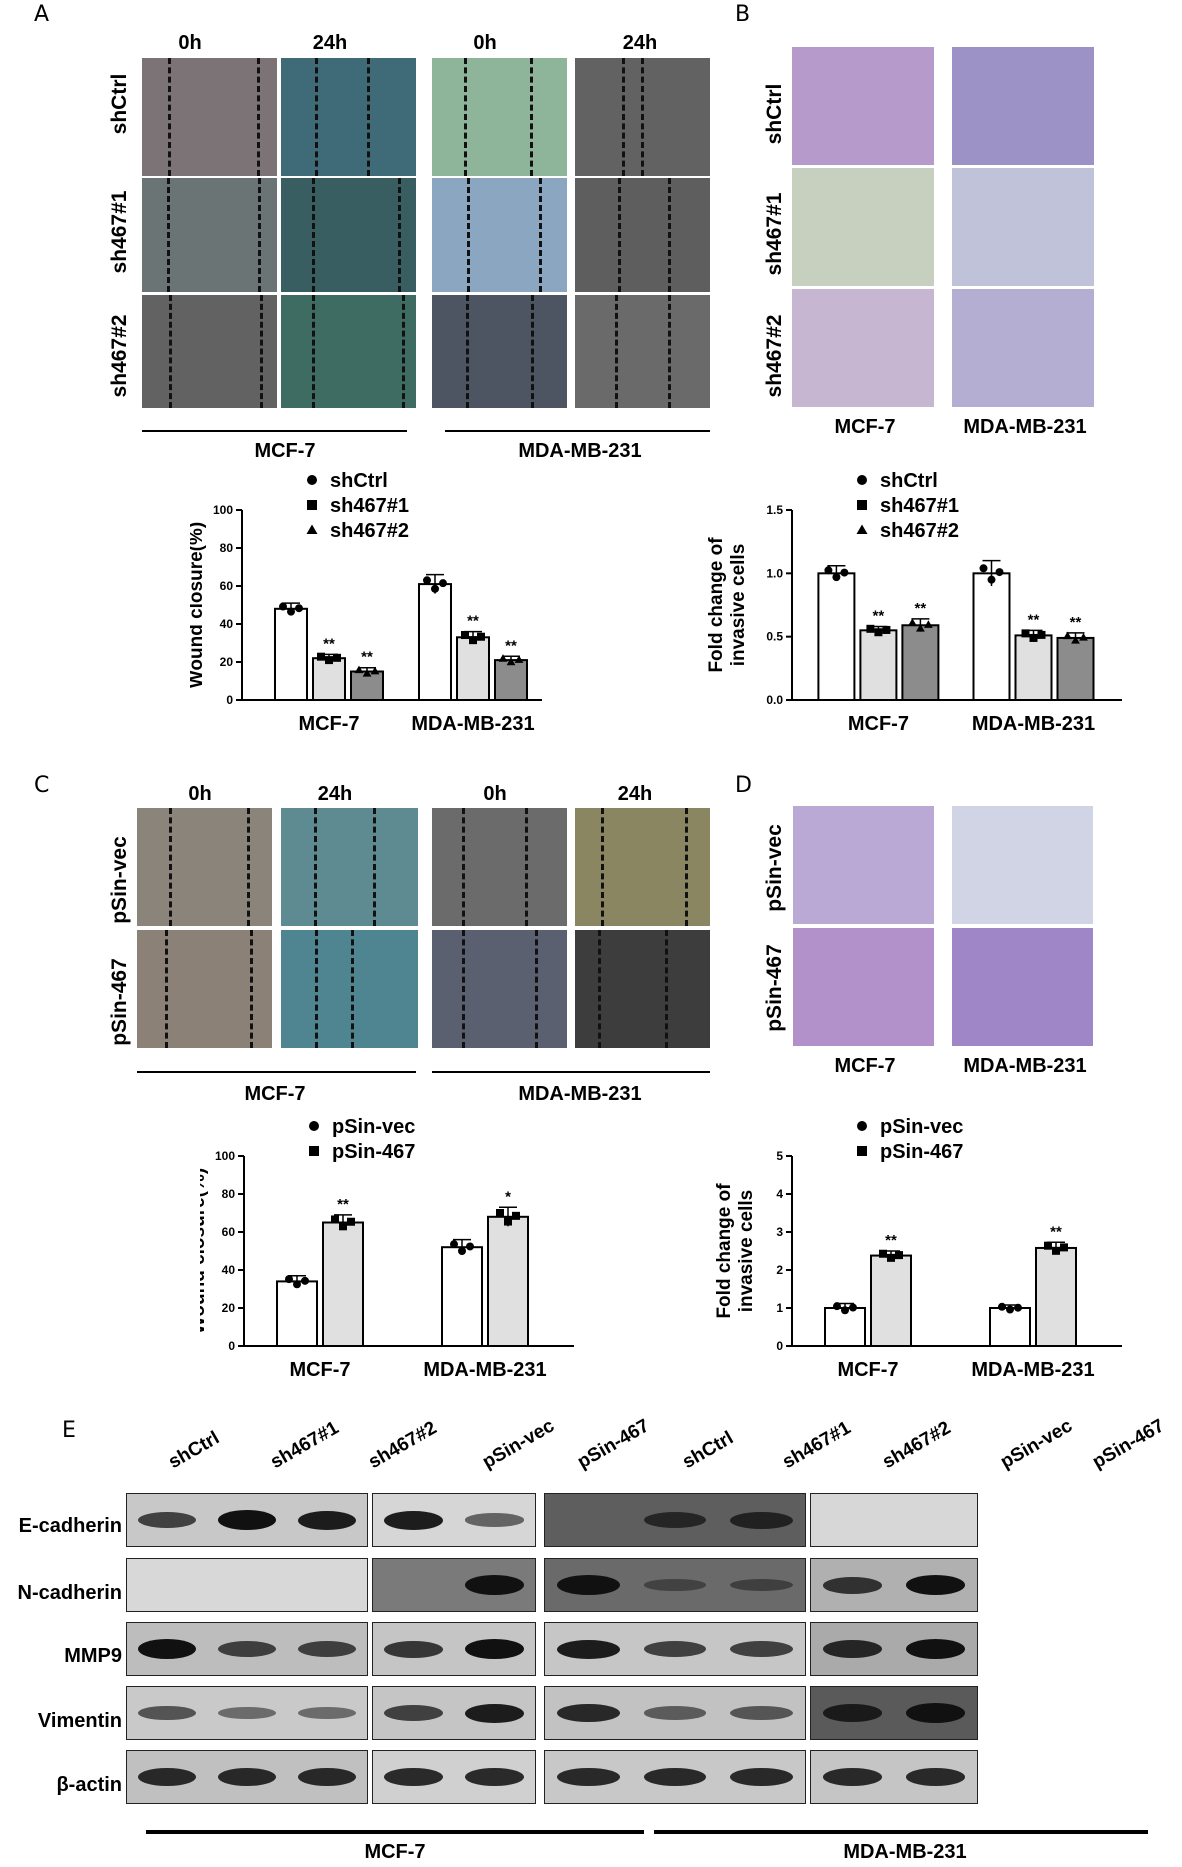 The height and width of the screenshot is (1867, 1182). Describe the element at coordinates (229, 1270) in the screenshot. I see `y-tick-label: 40` at that location.